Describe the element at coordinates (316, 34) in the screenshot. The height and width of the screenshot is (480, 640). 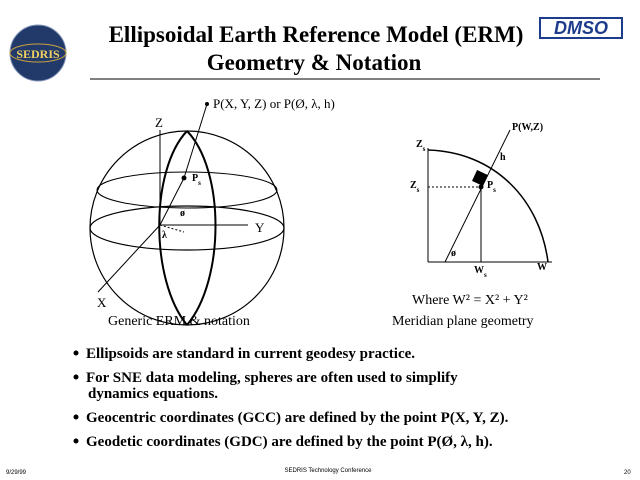
I see `title: Ellipsoidal Earth Reference Model (ERM)` at that location.